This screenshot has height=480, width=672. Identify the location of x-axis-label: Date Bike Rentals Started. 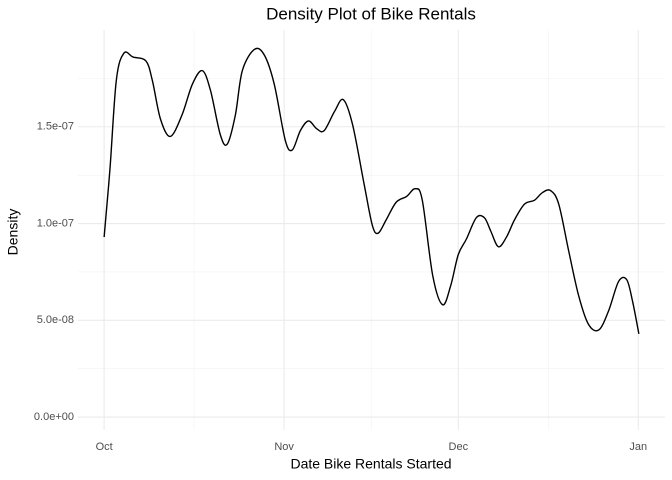
(370, 464).